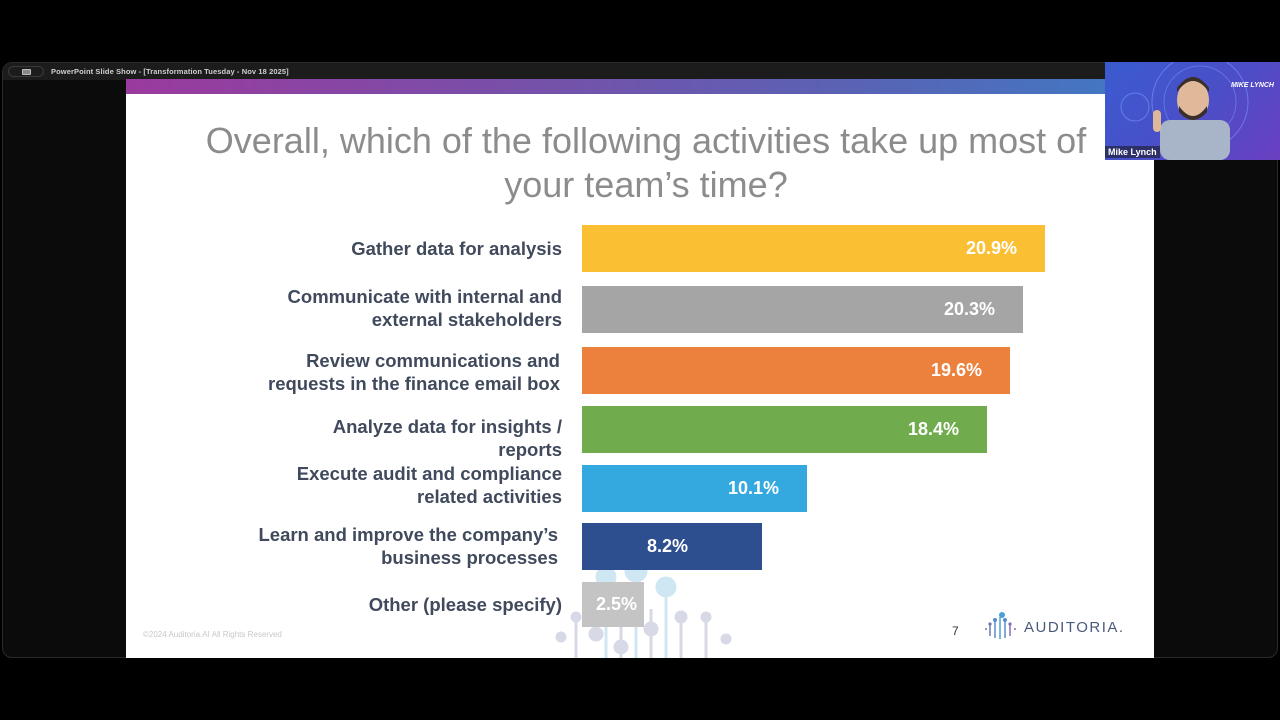 The width and height of the screenshot is (1280, 720). What do you see at coordinates (1132, 152) in the screenshot?
I see `participant-name: Mike Lynch` at bounding box center [1132, 152].